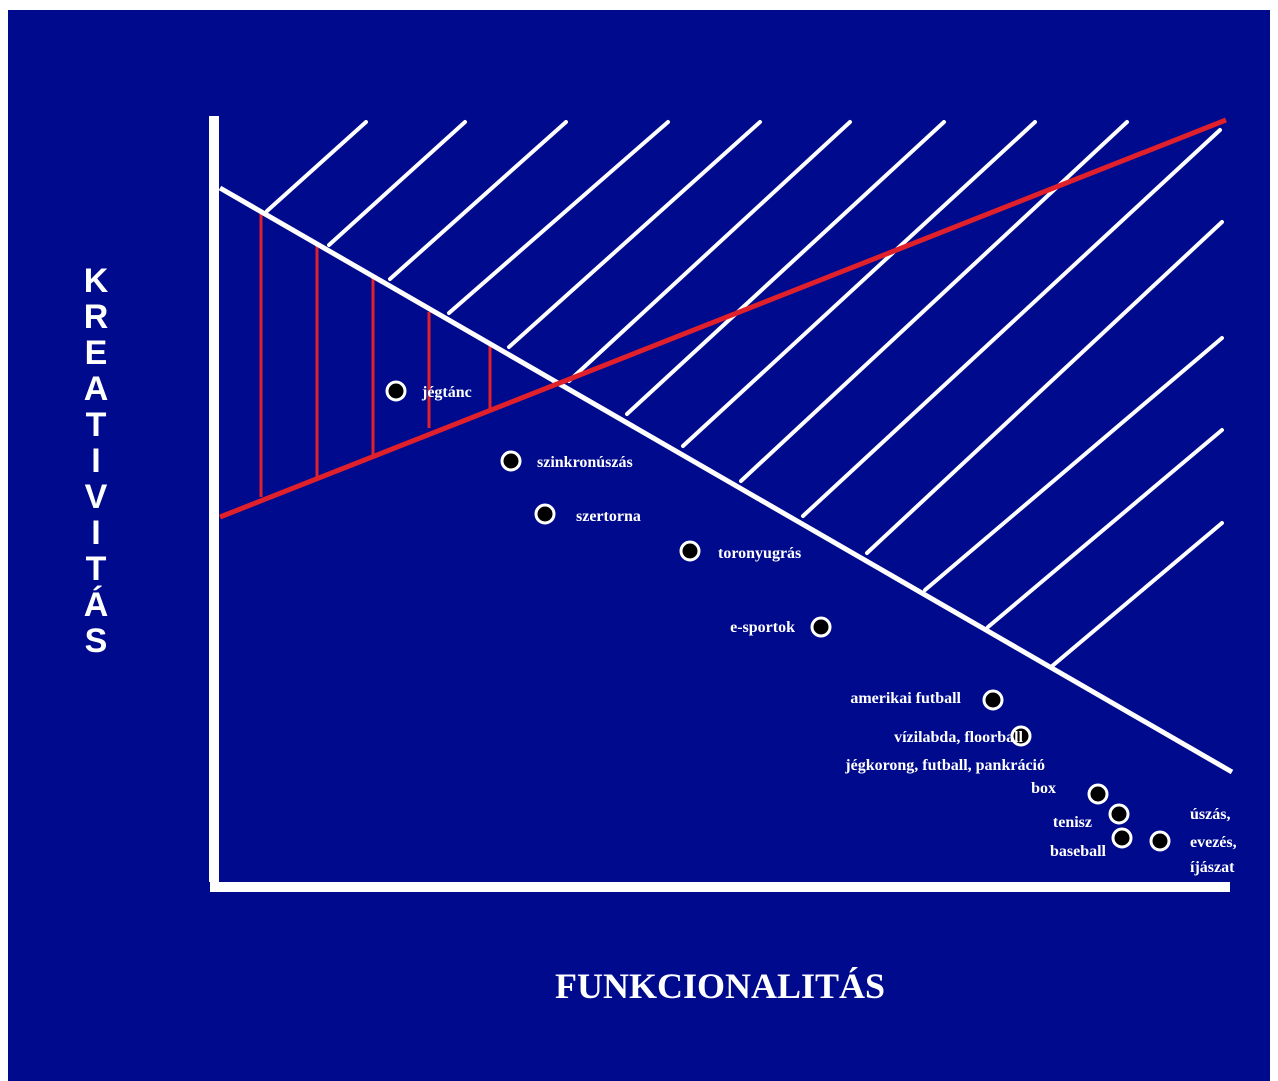  What do you see at coordinates (1122, 838) in the screenshot?
I see `point-baseball` at bounding box center [1122, 838].